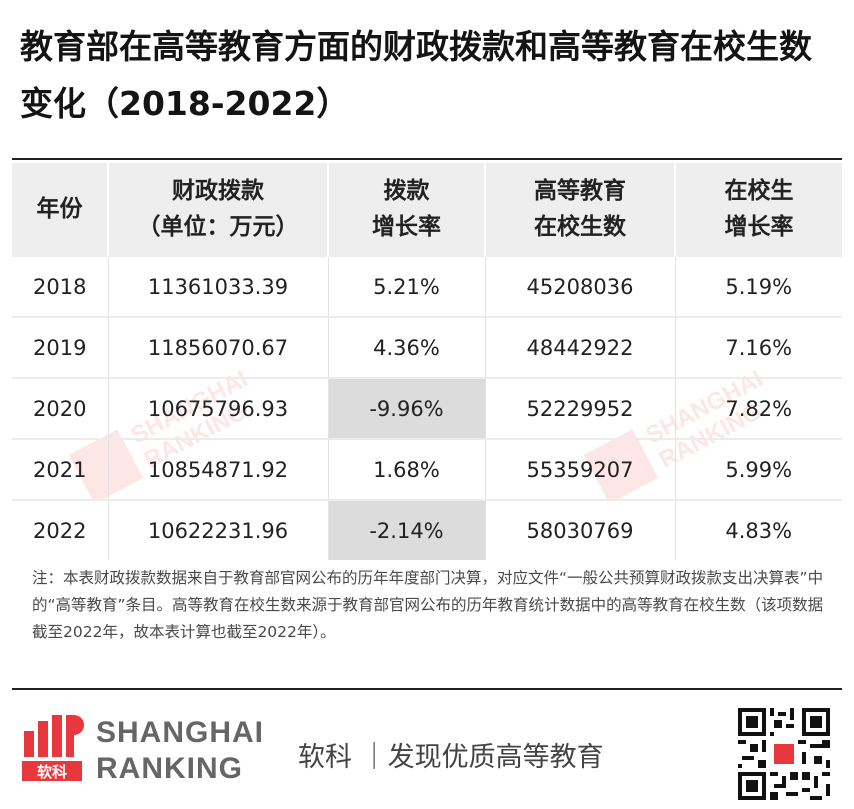  I want to click on cell-funding: 10622231.96, so click(217, 529).